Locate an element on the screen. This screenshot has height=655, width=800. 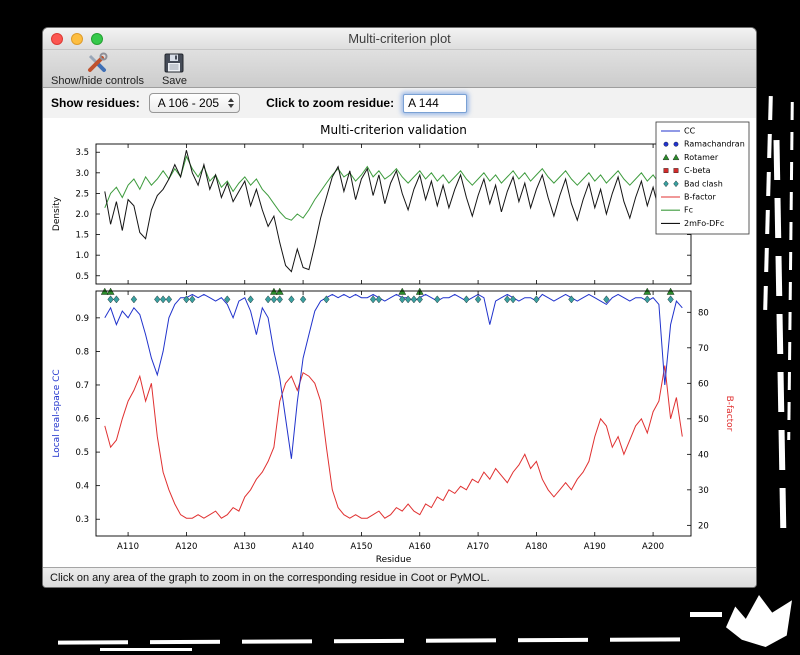
residue-range-value: A 106 - 205 is located at coordinates (188, 103).